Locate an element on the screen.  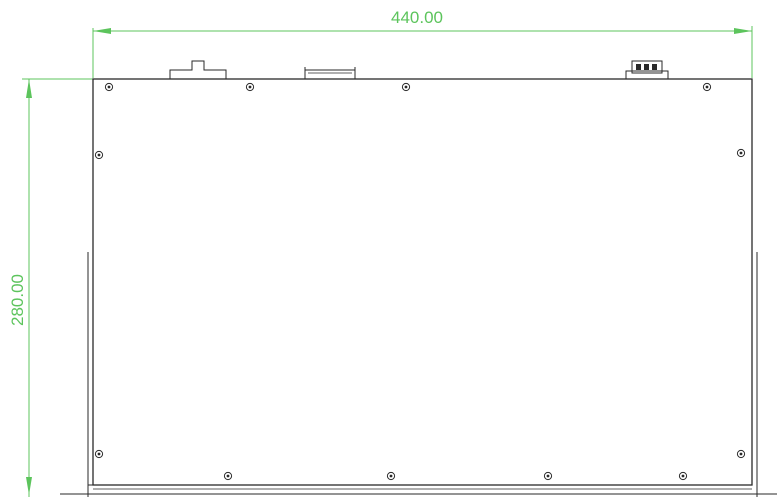
width-arrow-left is located at coordinates (102, 31).